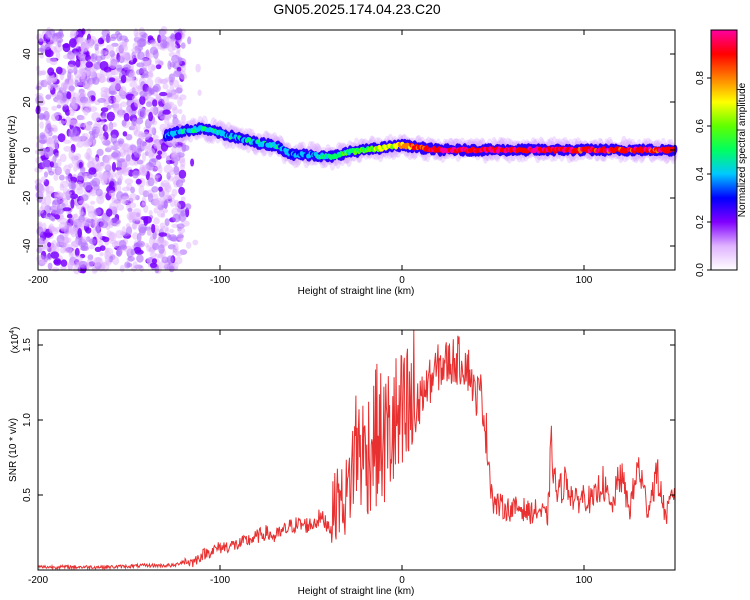 The height and width of the screenshot is (600, 750). Describe the element at coordinates (584, 580) in the screenshot. I see `x-tick-label: 100` at that location.